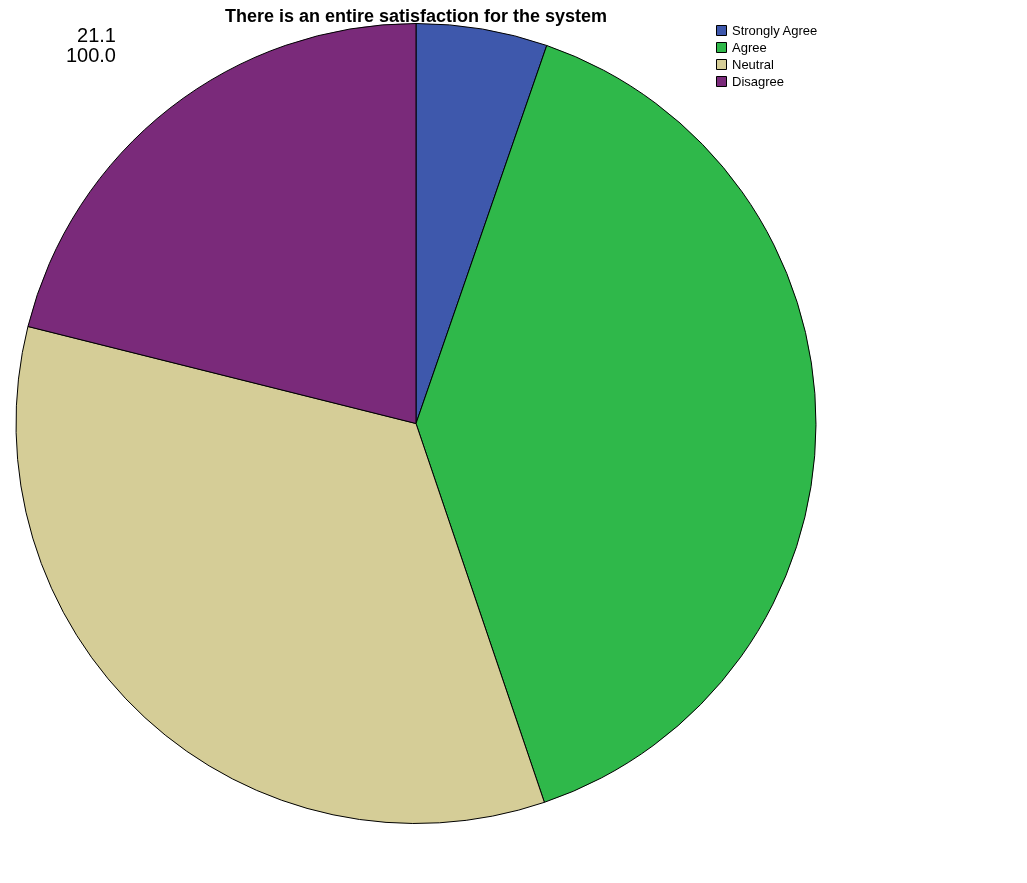 The image size is (1027, 883). Describe the element at coordinates (96, 35) in the screenshot. I see `text: 21.1` at that location.